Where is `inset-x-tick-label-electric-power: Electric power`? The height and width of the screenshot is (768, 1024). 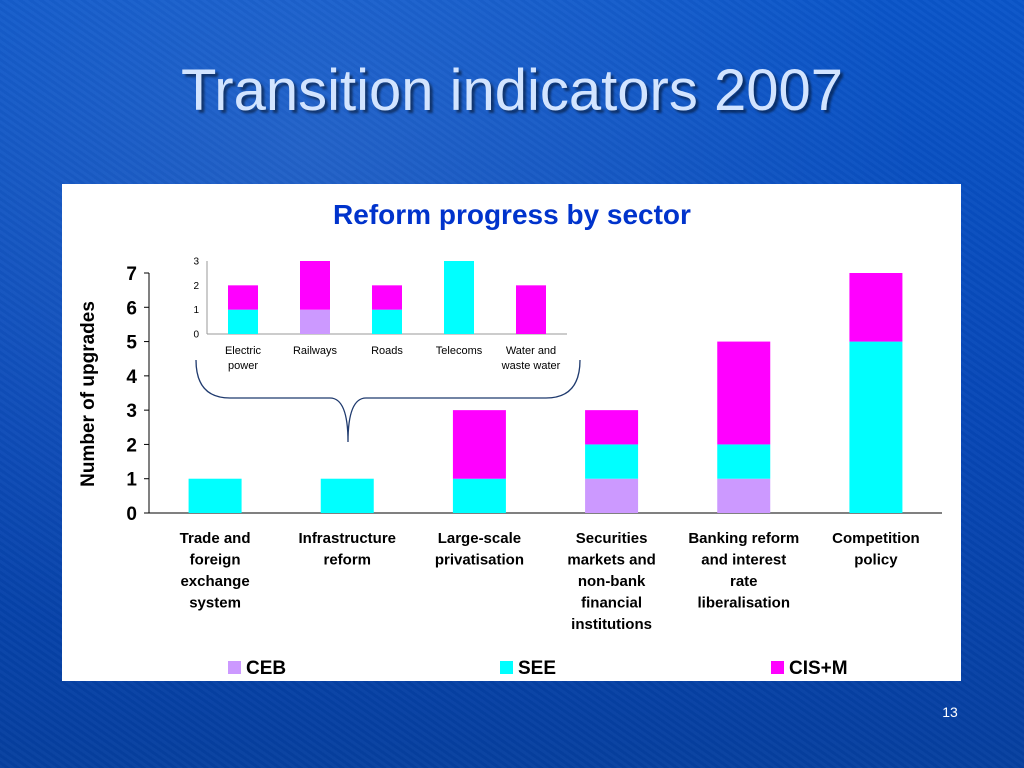 inset-x-tick-label-electric-power: Electric power is located at coordinates (243, 358).